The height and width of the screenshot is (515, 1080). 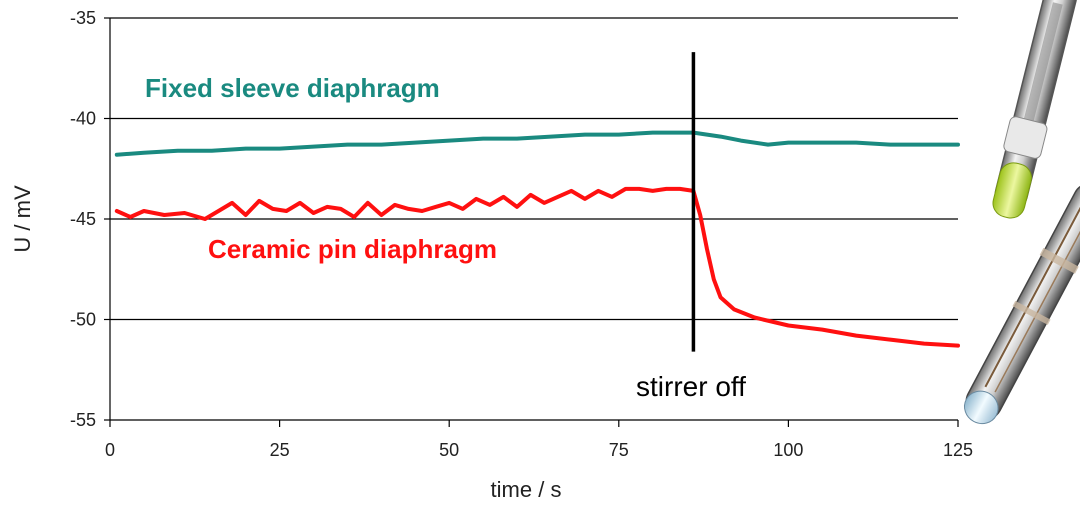 I want to click on fixed-sleeve-electrode-image, so click(x=1034, y=109).